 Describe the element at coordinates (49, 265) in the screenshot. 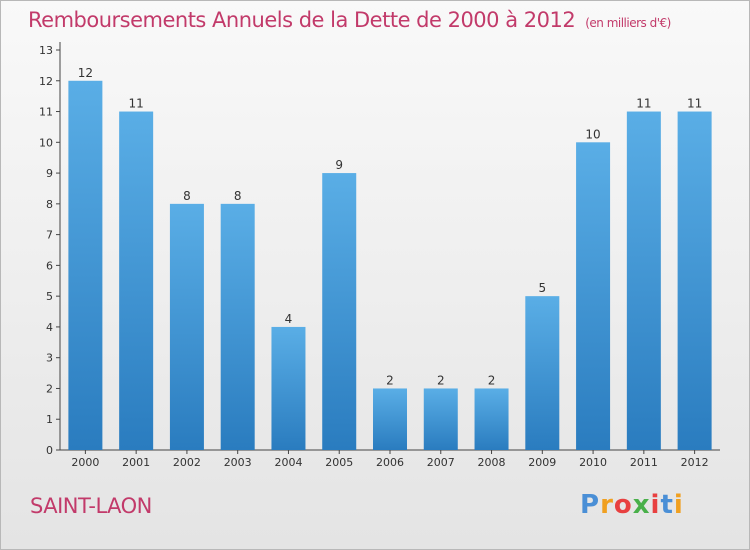

I see `y-tick-label: 6` at that location.